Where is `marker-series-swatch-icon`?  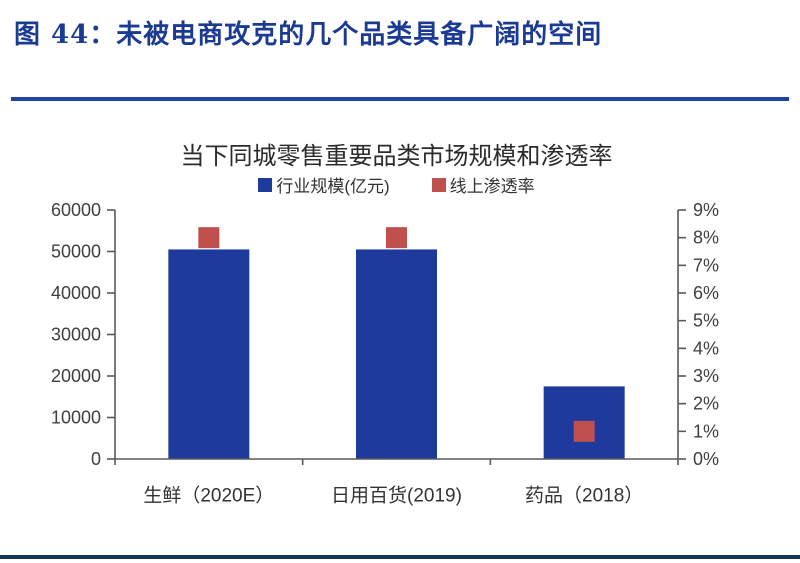
marker-series-swatch-icon is located at coordinates (438, 184).